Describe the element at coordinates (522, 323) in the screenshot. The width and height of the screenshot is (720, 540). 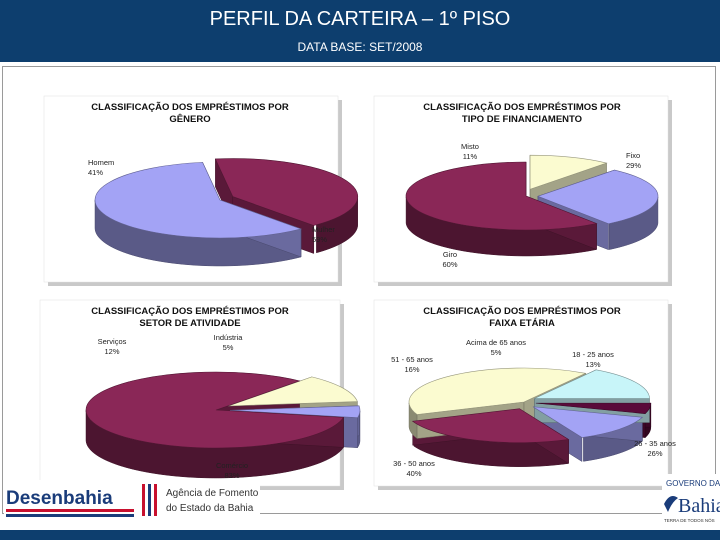
I see `chart-title-line-2: FAIXA ETÁRIA` at that location.